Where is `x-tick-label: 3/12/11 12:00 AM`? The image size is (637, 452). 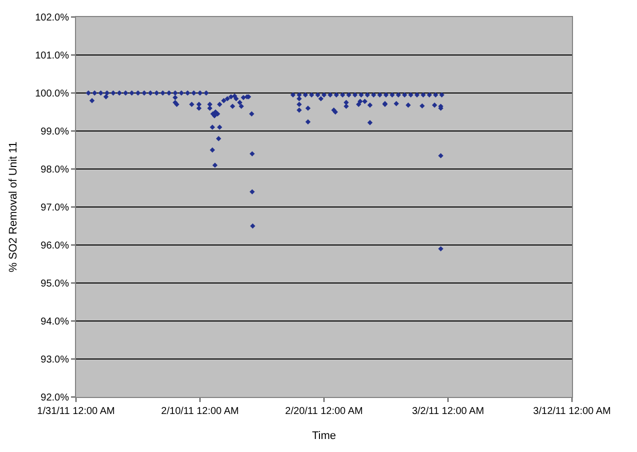
x-tick-label: 3/12/11 12:00 AM is located at coordinates (572, 411).